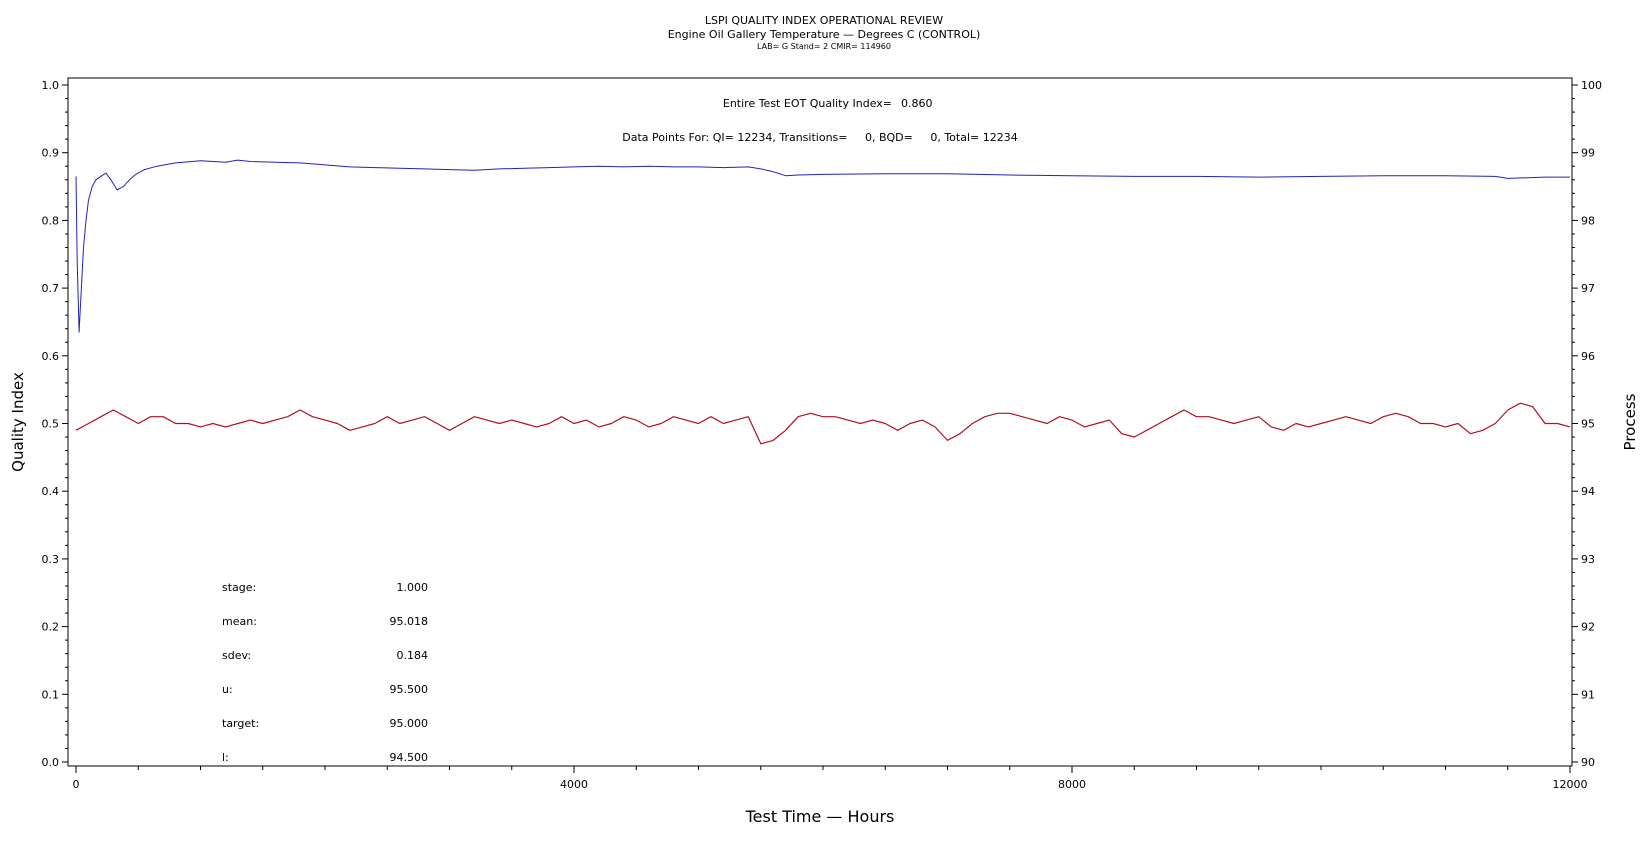 The height and width of the screenshot is (845, 1648). Describe the element at coordinates (51, 694) in the screenshot. I see `y-left-tick-label: 0.1` at that location.